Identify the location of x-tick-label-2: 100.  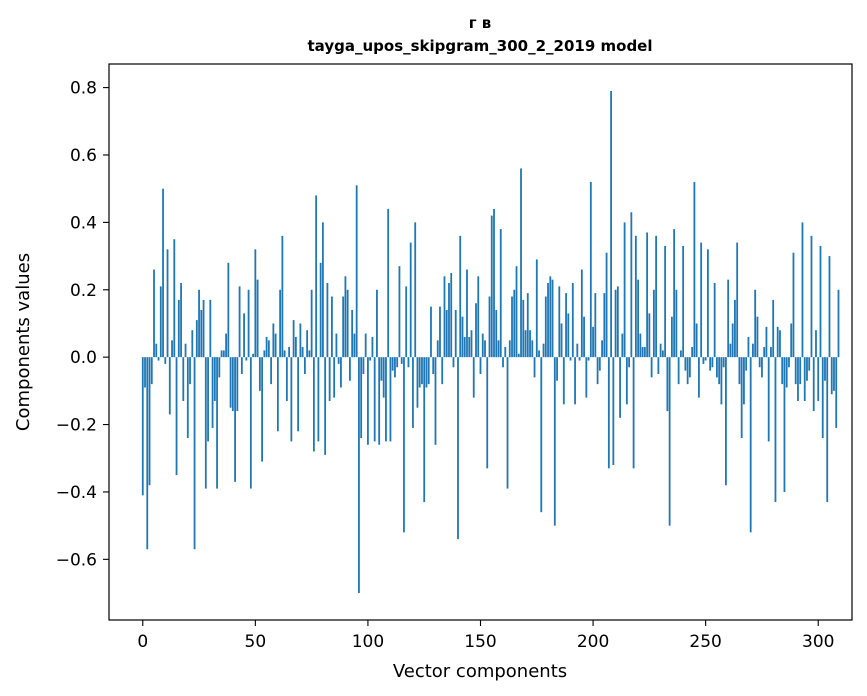
(368, 642).